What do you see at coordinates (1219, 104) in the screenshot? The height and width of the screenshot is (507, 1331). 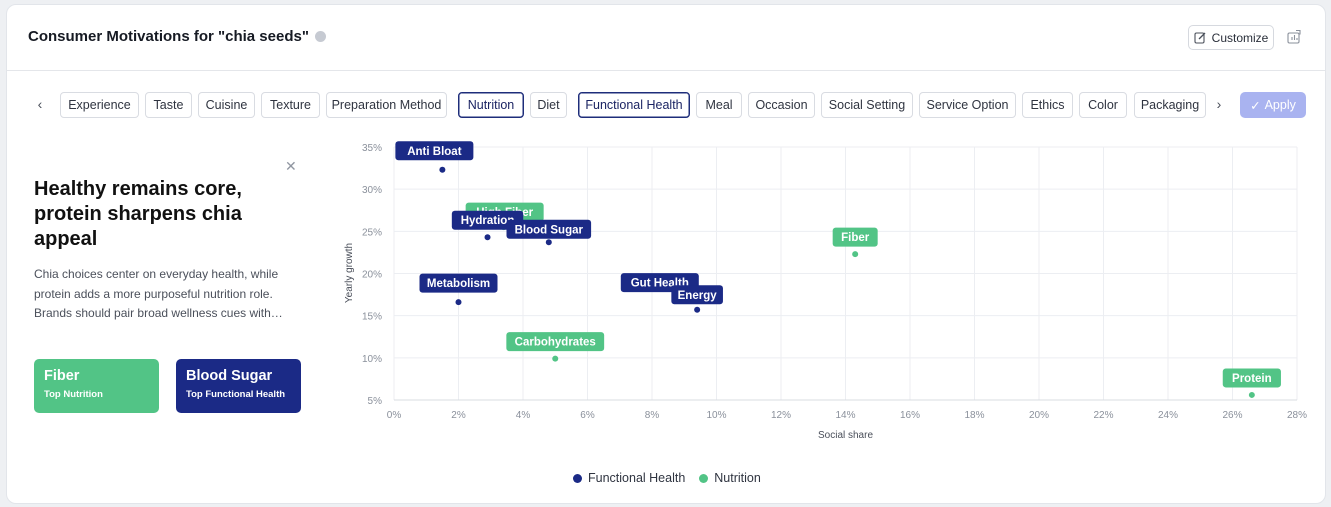 I see `chevron-right-icon: ›` at bounding box center [1219, 104].